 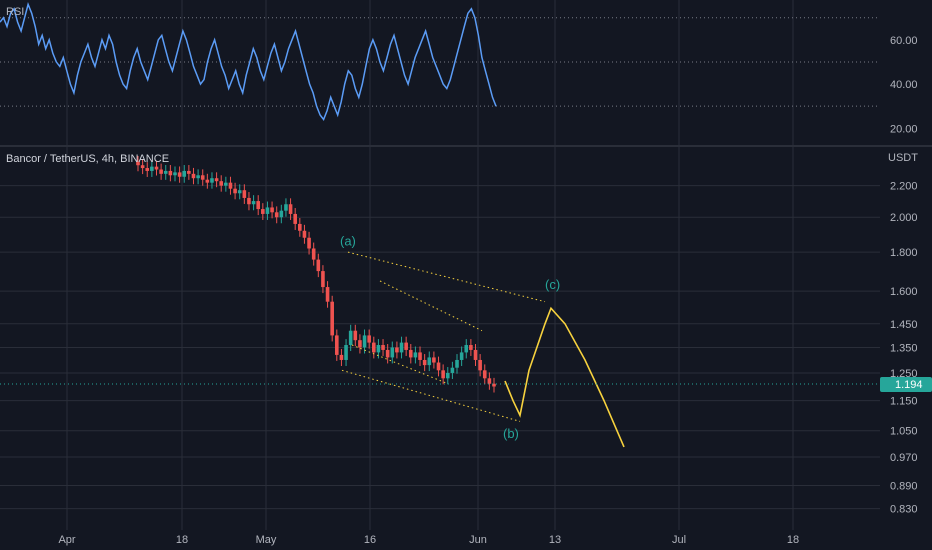 I want to click on price-tick-label: 2.000, so click(x=904, y=218).